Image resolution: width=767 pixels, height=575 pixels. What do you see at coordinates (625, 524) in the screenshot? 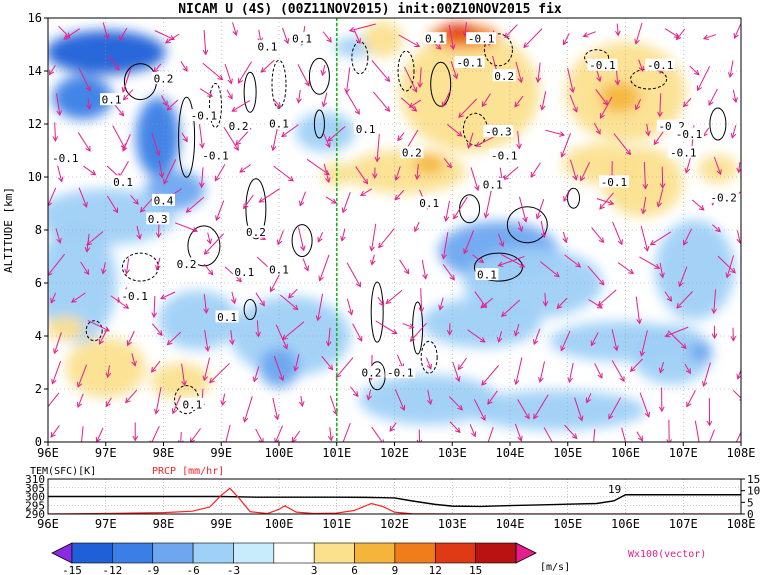
I see `sub-x-tick-label: 106E` at bounding box center [625, 524].